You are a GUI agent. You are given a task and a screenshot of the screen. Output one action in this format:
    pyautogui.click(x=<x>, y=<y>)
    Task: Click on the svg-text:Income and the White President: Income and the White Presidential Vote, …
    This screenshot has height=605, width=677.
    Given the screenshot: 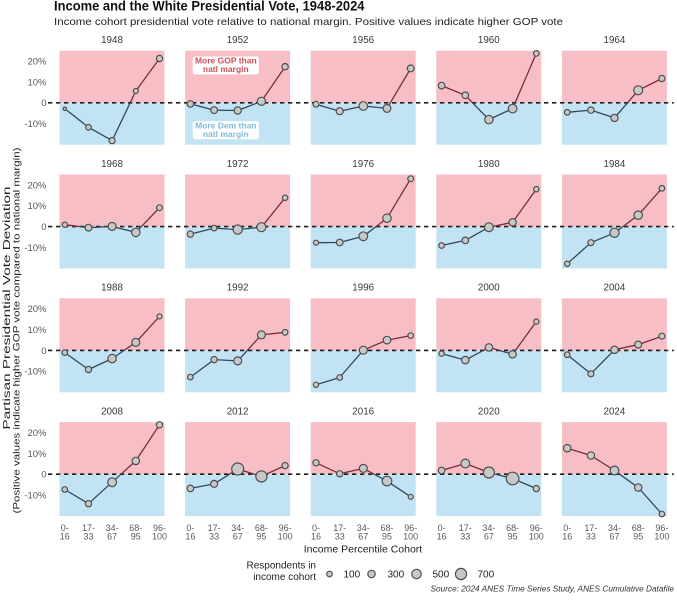 What is the action you would take?
    pyautogui.click(x=209, y=6)
    